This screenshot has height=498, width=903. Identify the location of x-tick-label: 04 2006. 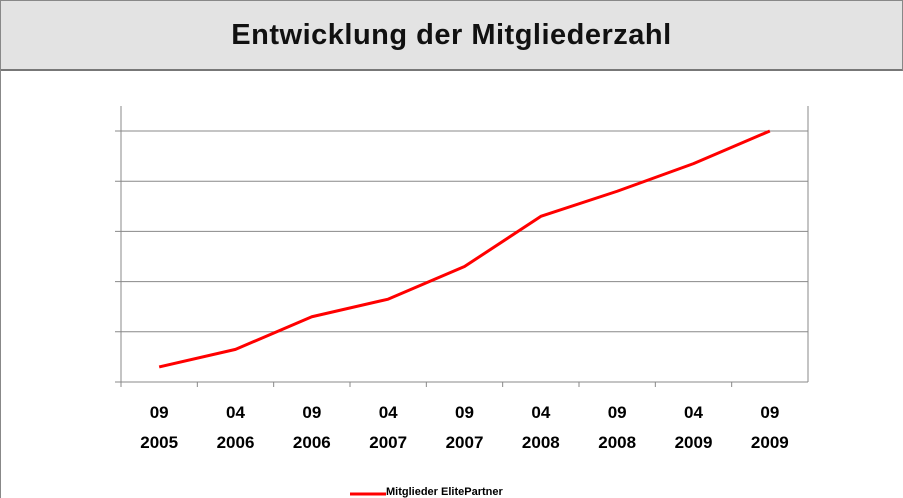
(235, 427).